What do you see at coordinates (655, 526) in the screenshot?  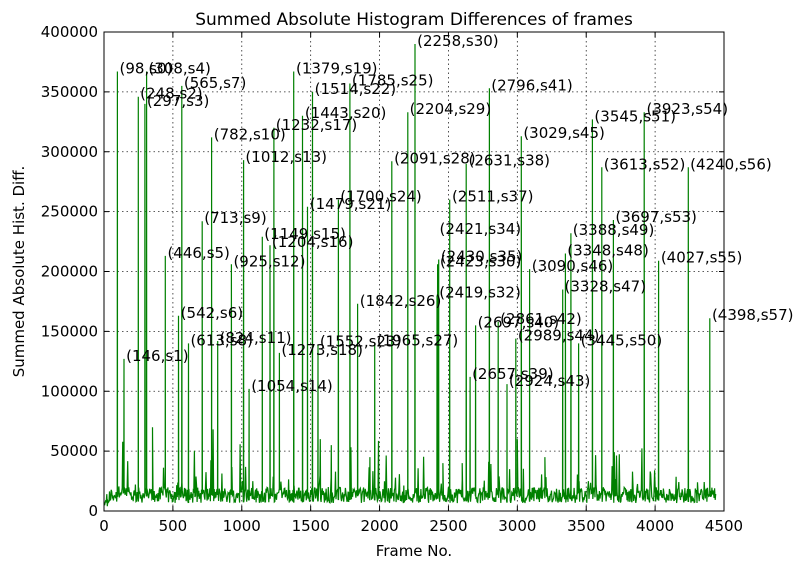 I see `x-tick-label: 4000` at bounding box center [655, 526].